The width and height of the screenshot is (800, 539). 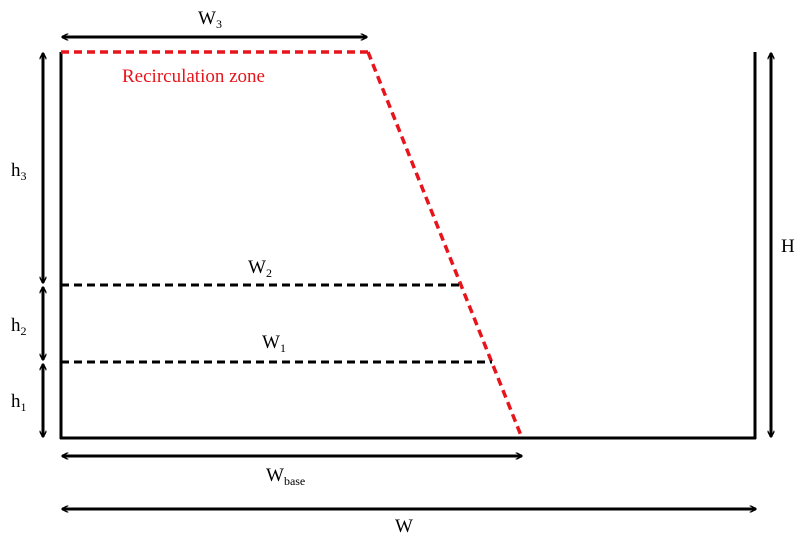 I want to click on w2-label: W2, so click(x=260, y=268).